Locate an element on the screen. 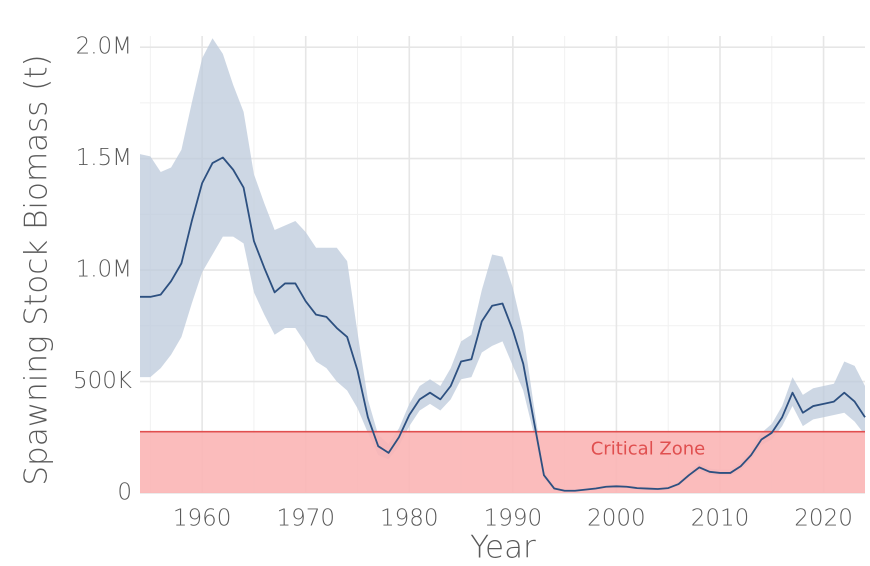 This screenshot has width=870, height=566. critical-zone is located at coordinates (502, 462).